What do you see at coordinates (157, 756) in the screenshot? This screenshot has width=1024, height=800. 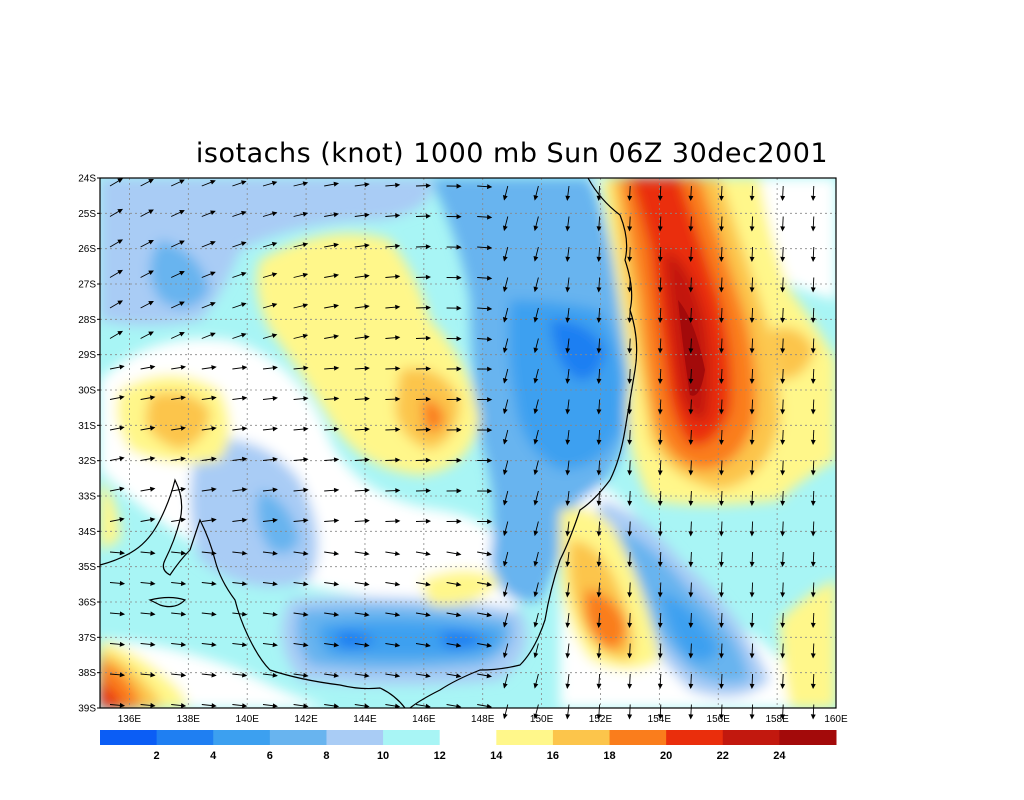 I see `colorbar-label: 2` at bounding box center [157, 756].